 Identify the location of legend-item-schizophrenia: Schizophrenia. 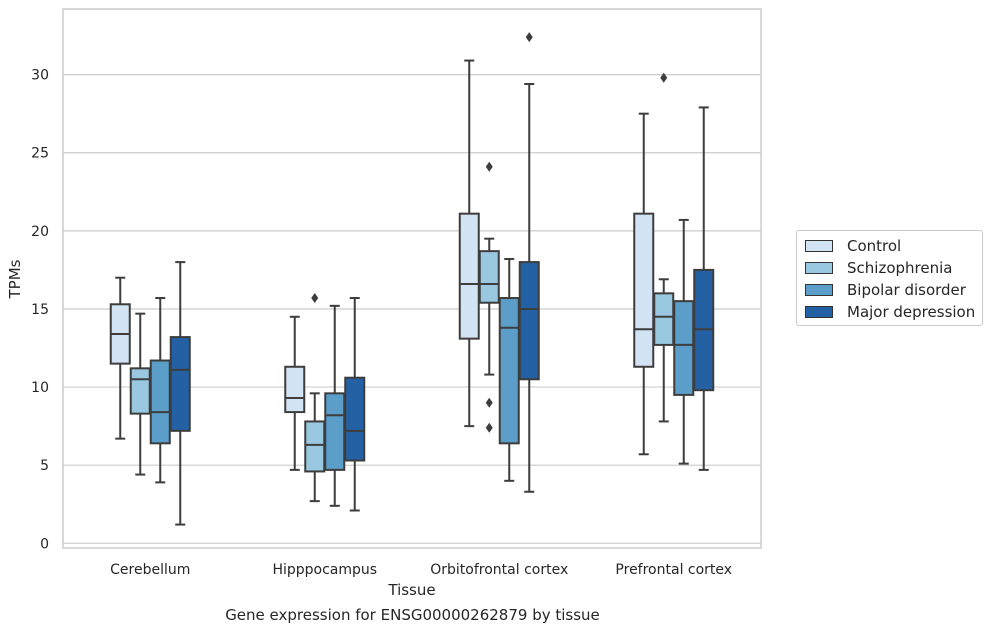
(878, 268).